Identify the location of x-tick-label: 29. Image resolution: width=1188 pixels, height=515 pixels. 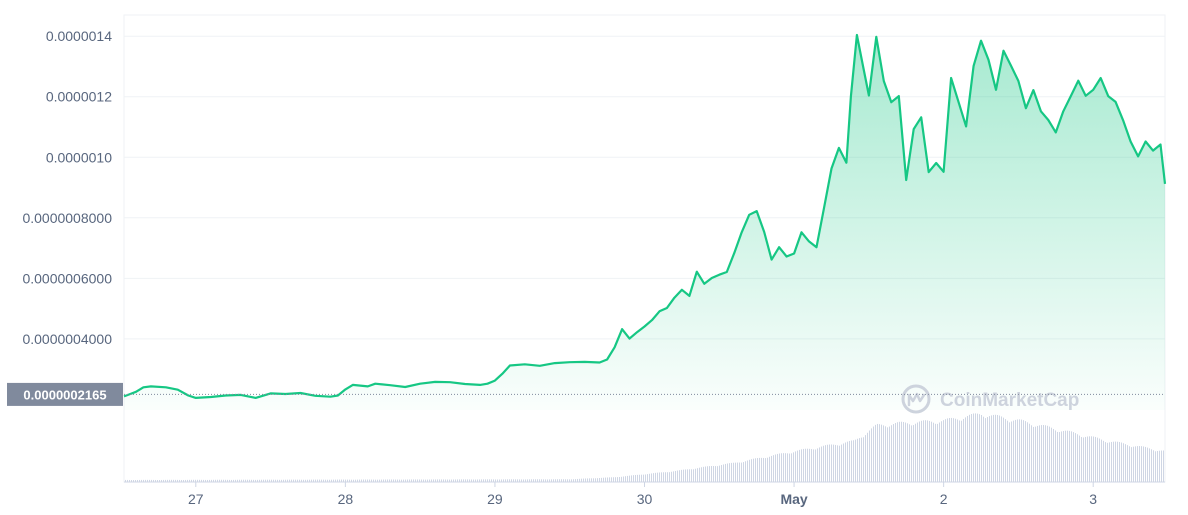
(495, 499).